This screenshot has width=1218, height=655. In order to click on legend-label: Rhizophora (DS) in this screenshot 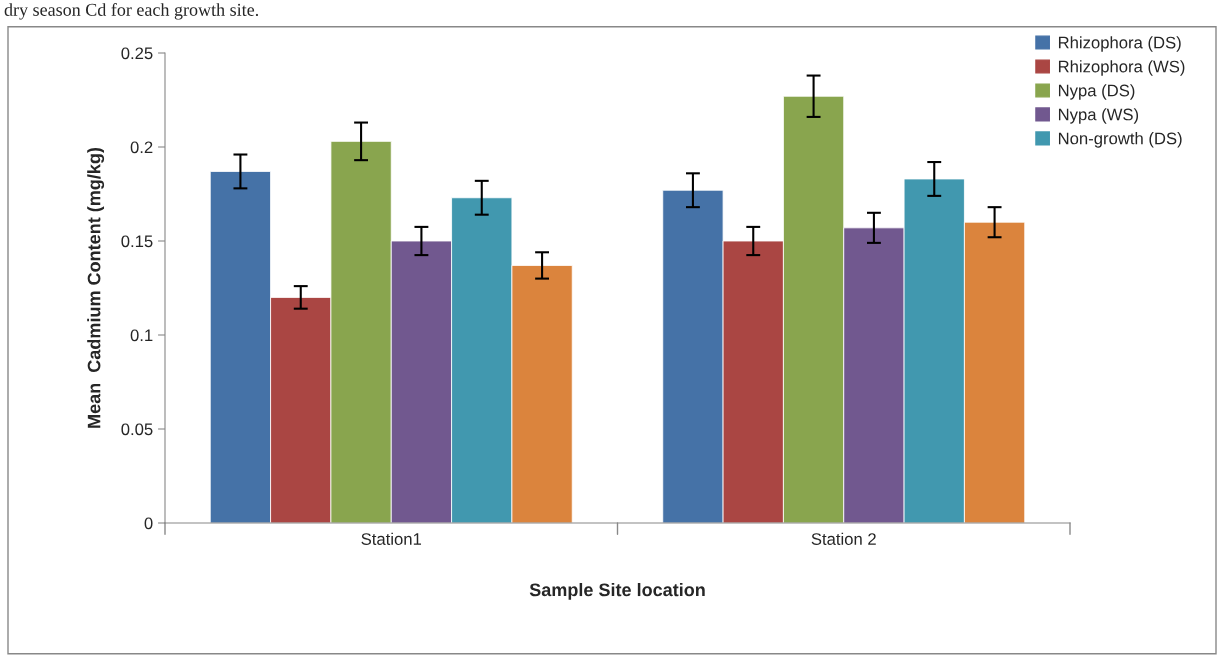, I will do `click(1119, 44)`.